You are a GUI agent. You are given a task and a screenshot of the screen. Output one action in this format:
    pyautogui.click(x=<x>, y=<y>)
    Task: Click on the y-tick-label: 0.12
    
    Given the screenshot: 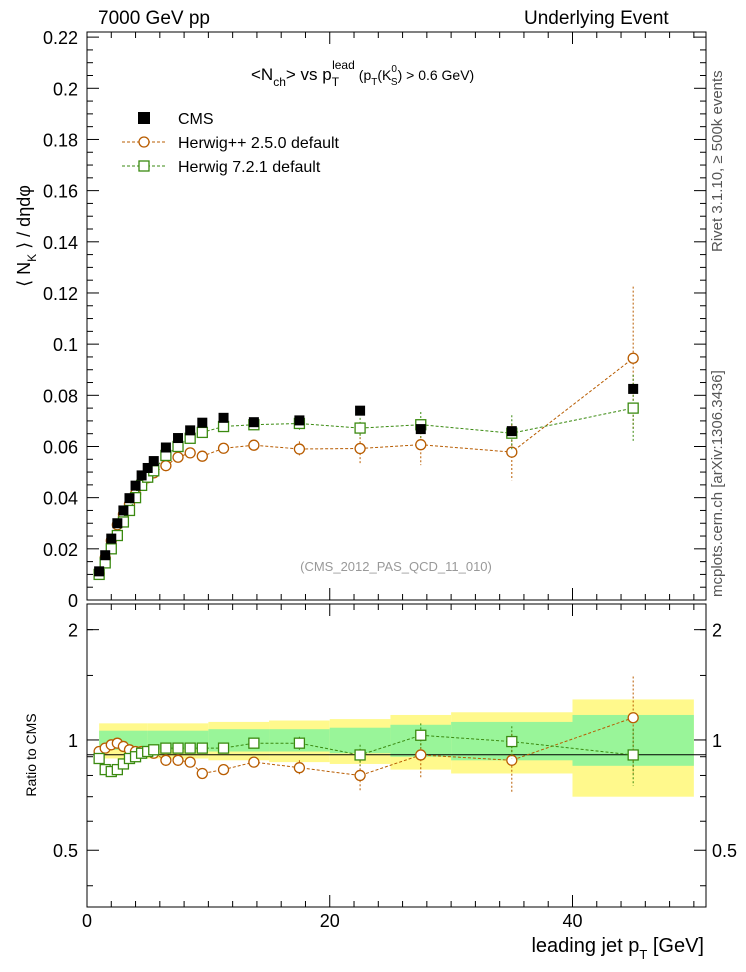 What is the action you would take?
    pyautogui.click(x=60, y=294)
    